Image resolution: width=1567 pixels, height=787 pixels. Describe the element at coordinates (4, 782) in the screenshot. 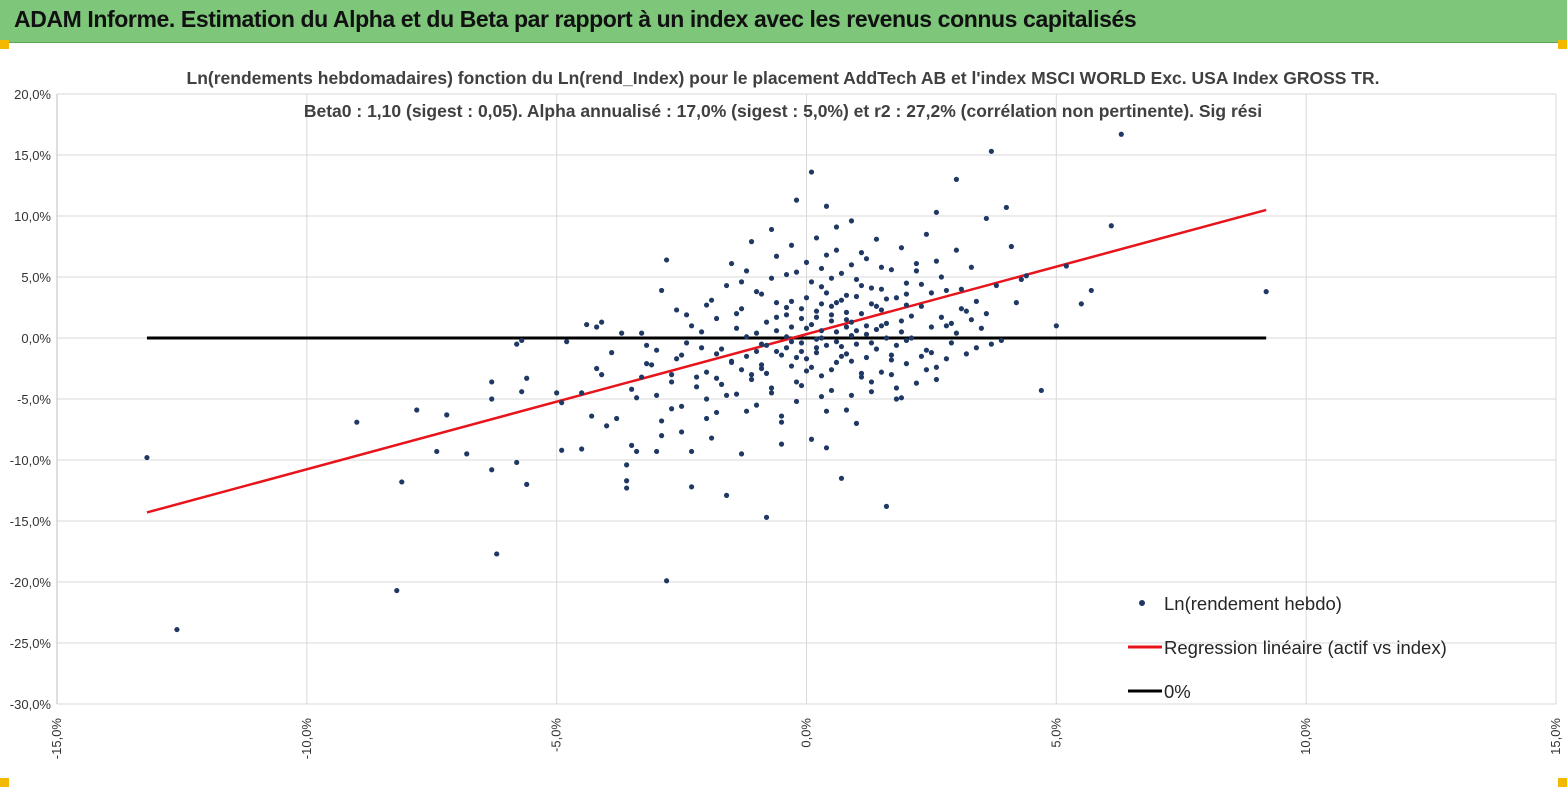

I see `corner-marker-bottom-left` at that location.